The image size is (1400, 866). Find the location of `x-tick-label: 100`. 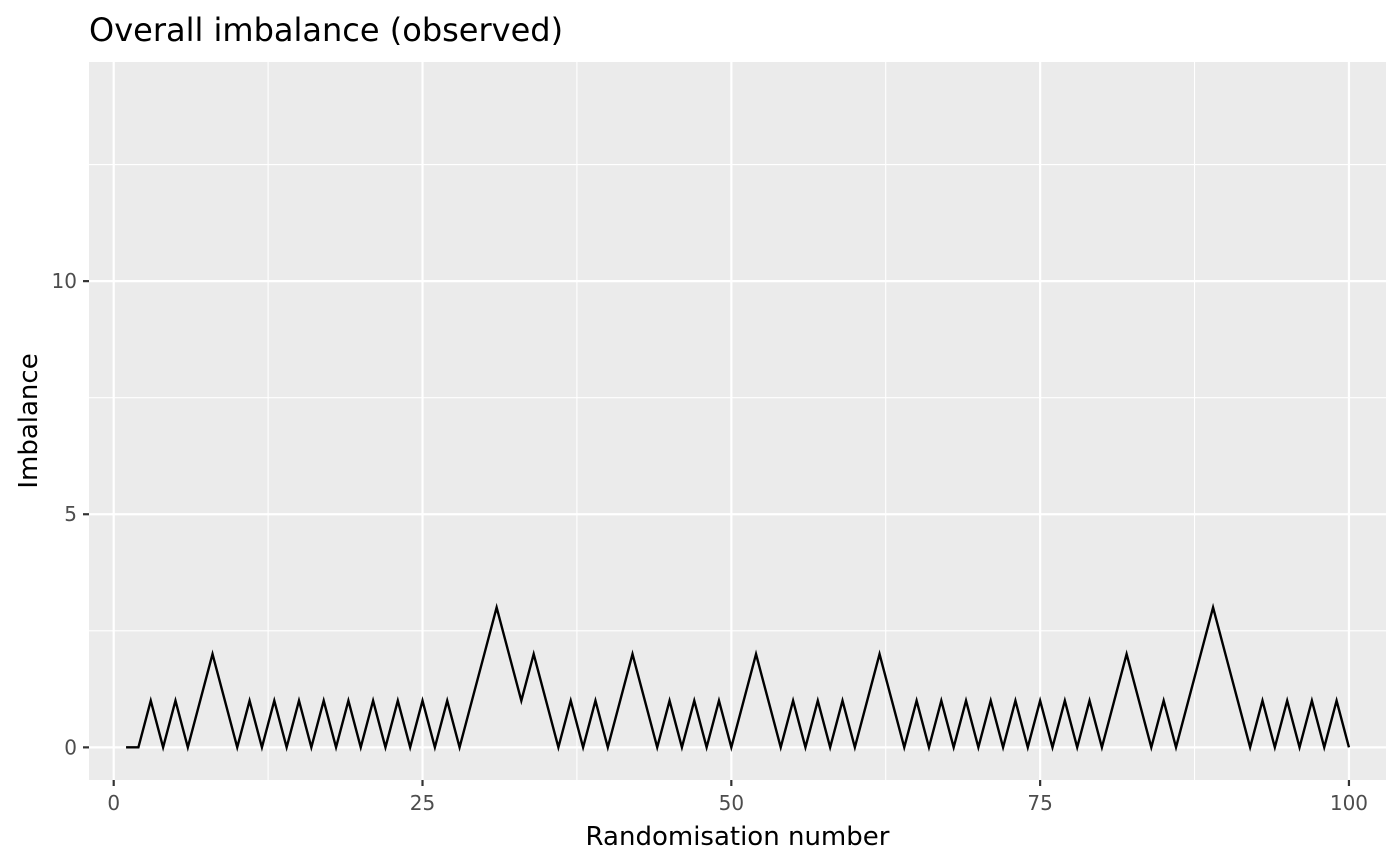

x-tick-label: 100 is located at coordinates (1349, 803).